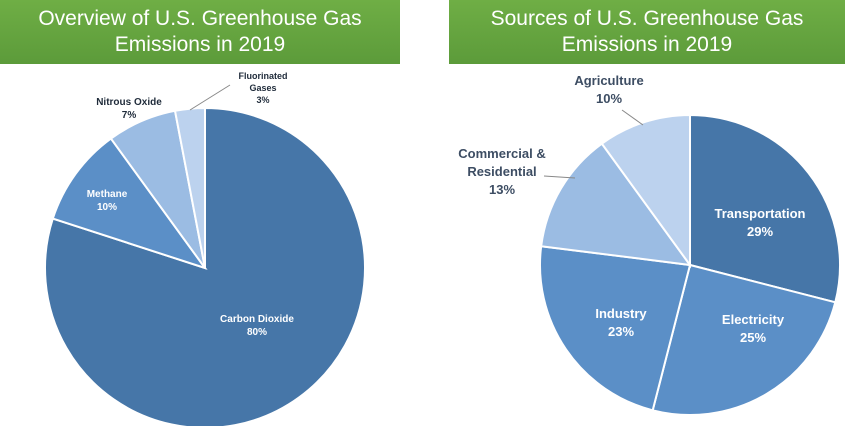 The width and height of the screenshot is (845, 426). I want to click on leader-line-agriculture, so click(632, 117).